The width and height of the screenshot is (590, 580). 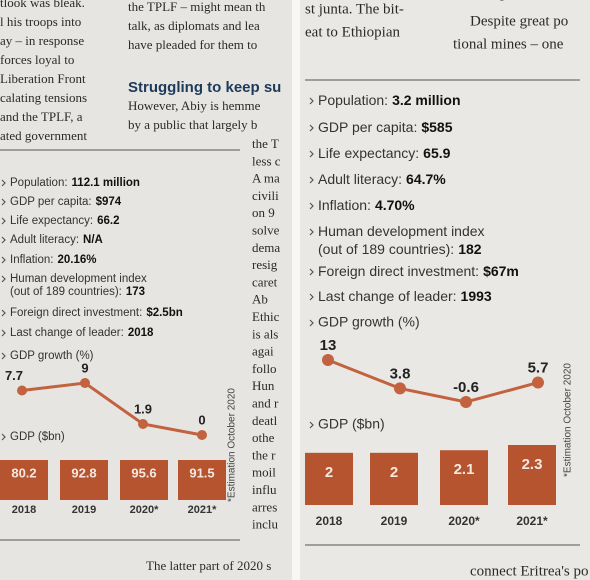 What do you see at coordinates (265, 195) in the screenshot?
I see `article-line: civili` at bounding box center [265, 195].